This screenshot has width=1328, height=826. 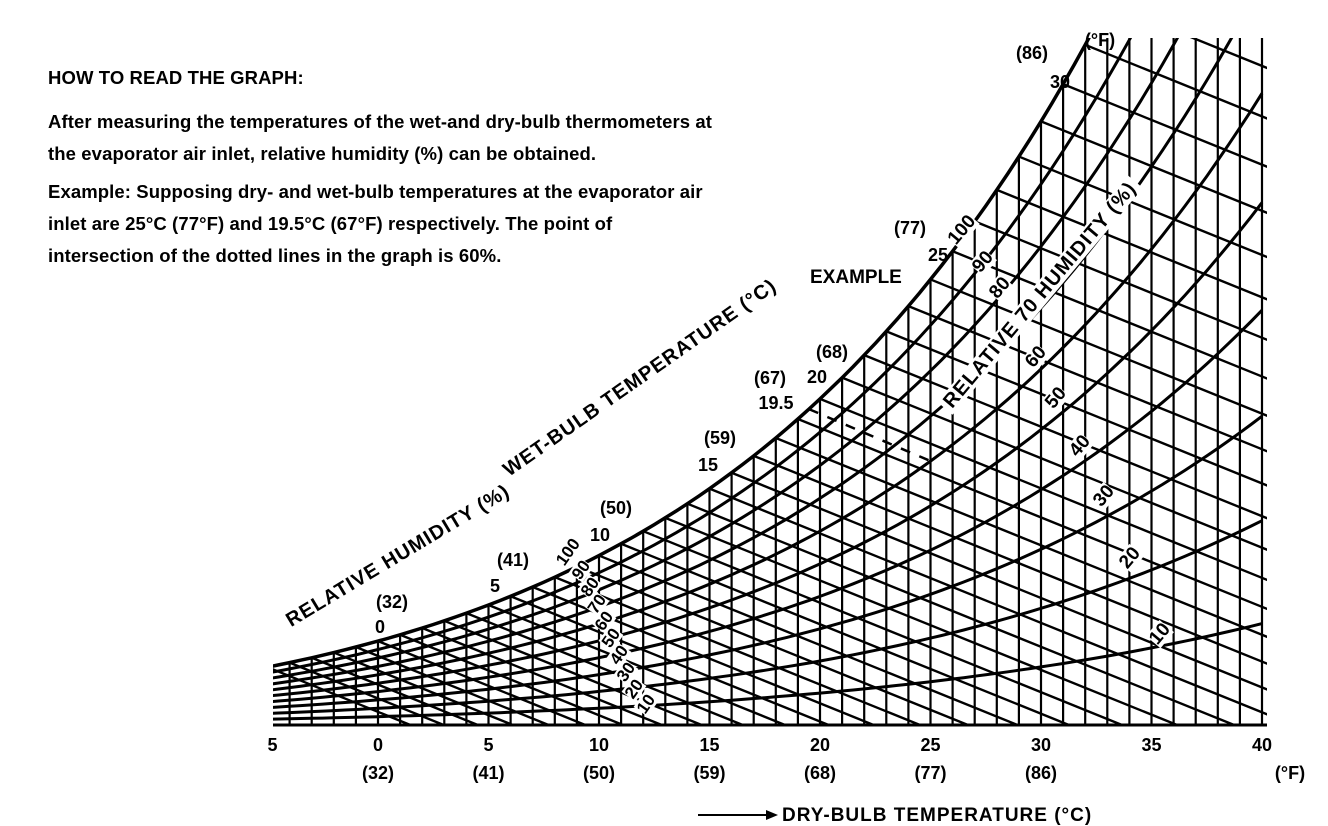 What do you see at coordinates (495, 586) in the screenshot?
I see `wetbulb-label-c: 5` at bounding box center [495, 586].